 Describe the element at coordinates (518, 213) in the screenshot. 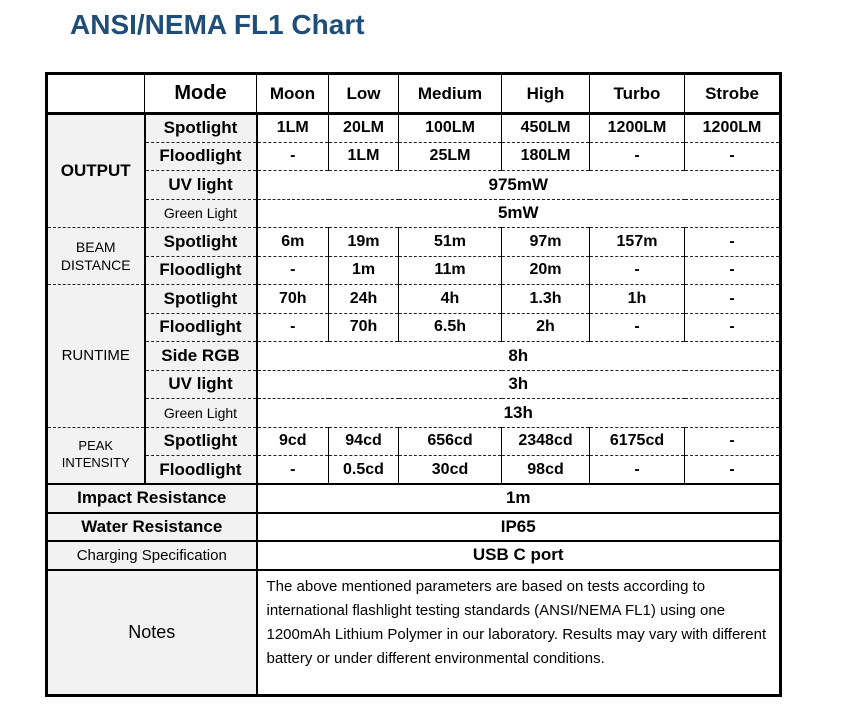

I see `value-cell-span: 5mW` at that location.